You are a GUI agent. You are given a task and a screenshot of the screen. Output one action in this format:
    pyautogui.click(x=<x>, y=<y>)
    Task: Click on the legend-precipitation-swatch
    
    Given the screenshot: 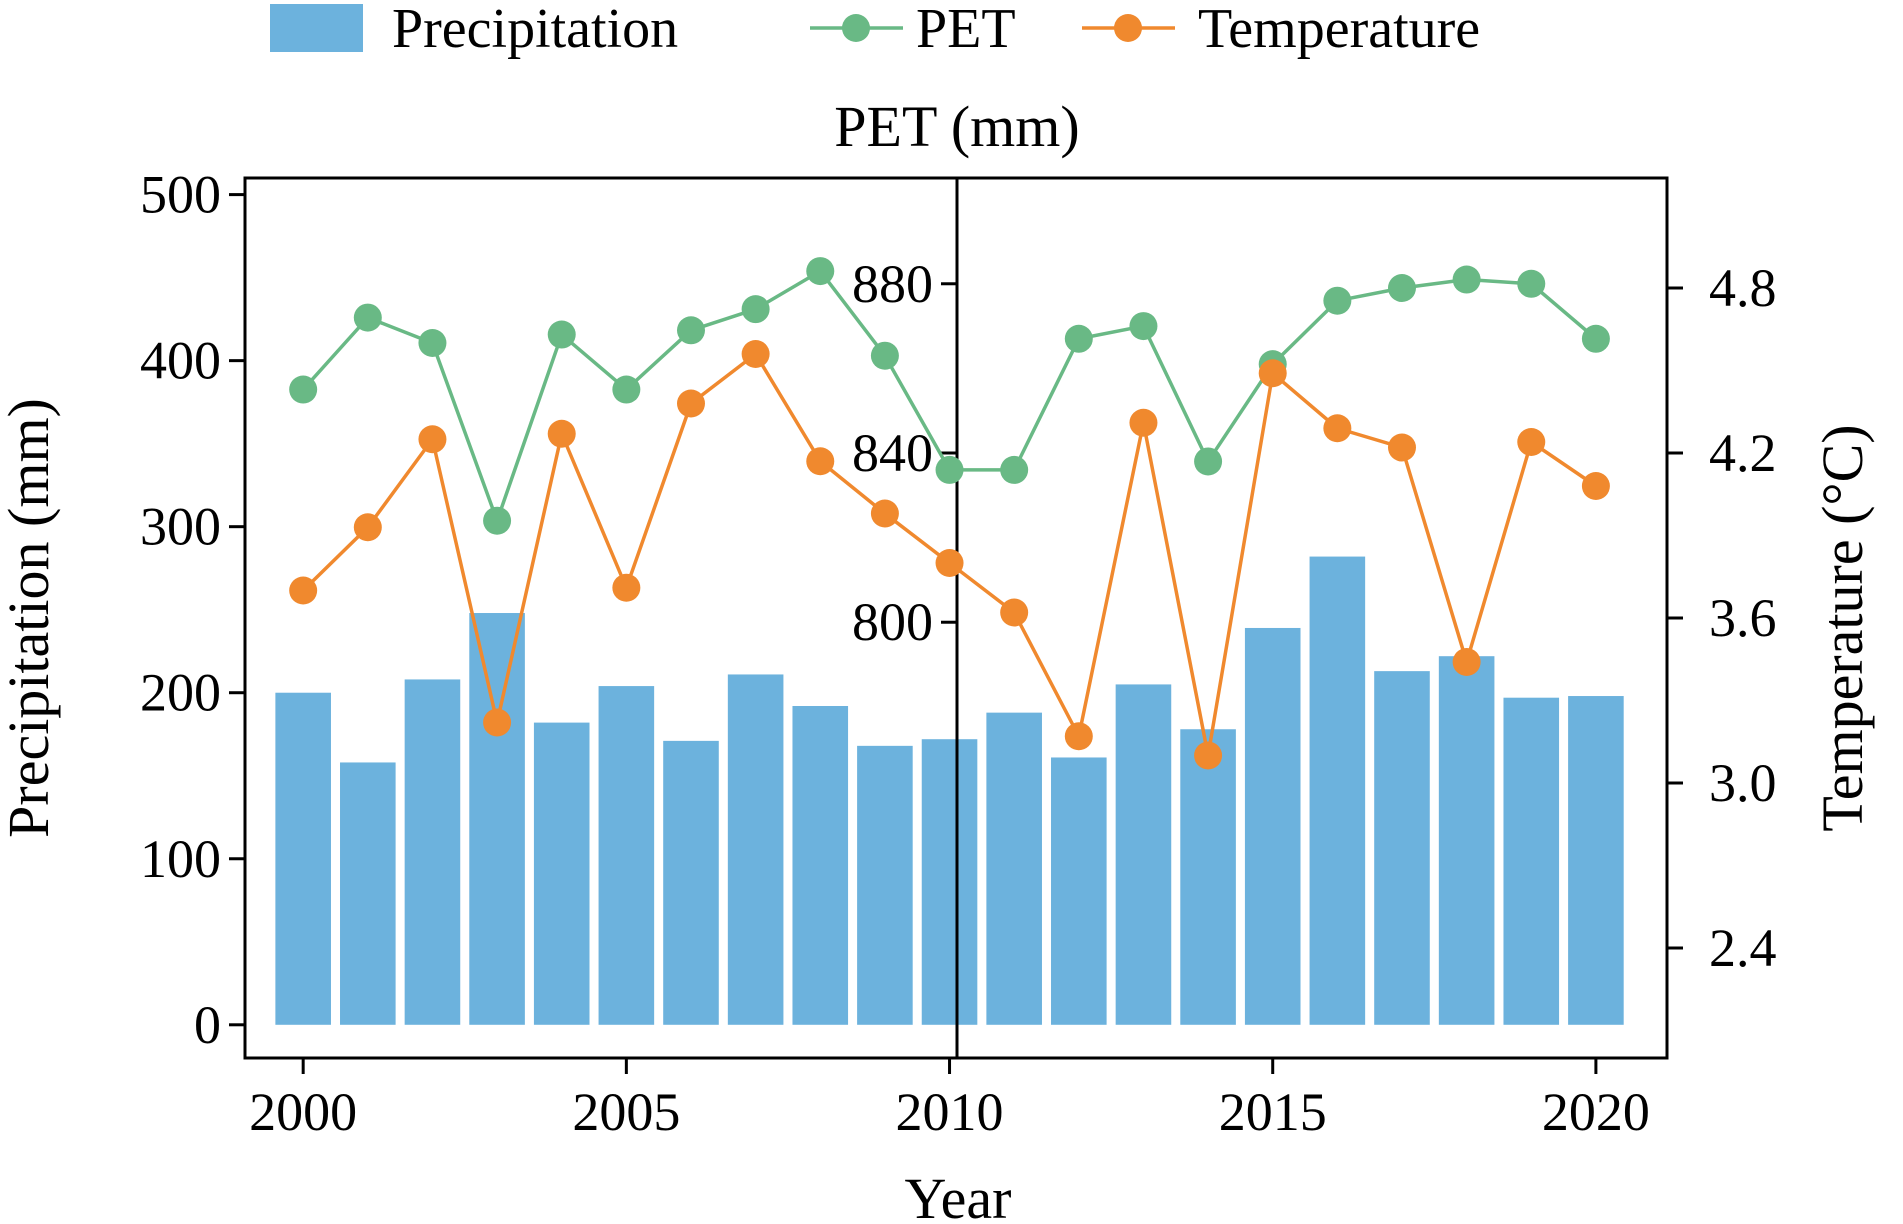 What is the action you would take?
    pyautogui.click(x=316, y=28)
    